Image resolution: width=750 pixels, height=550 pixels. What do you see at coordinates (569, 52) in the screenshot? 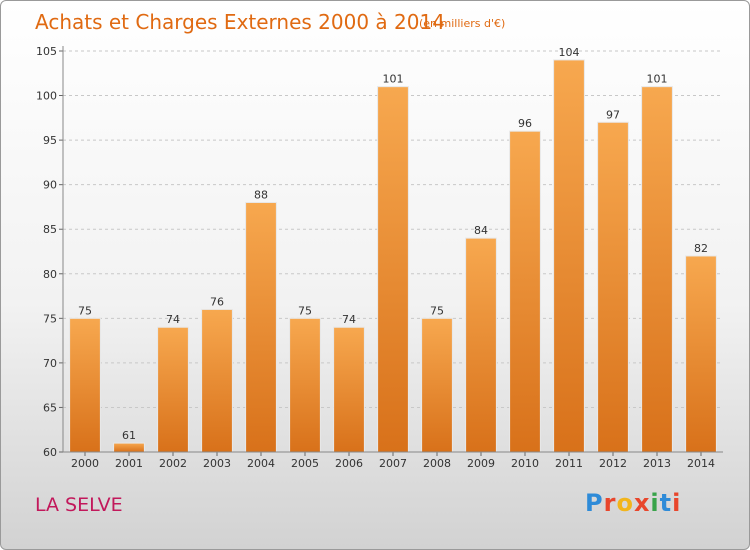
I see `value-label-2011: 104` at bounding box center [569, 52].